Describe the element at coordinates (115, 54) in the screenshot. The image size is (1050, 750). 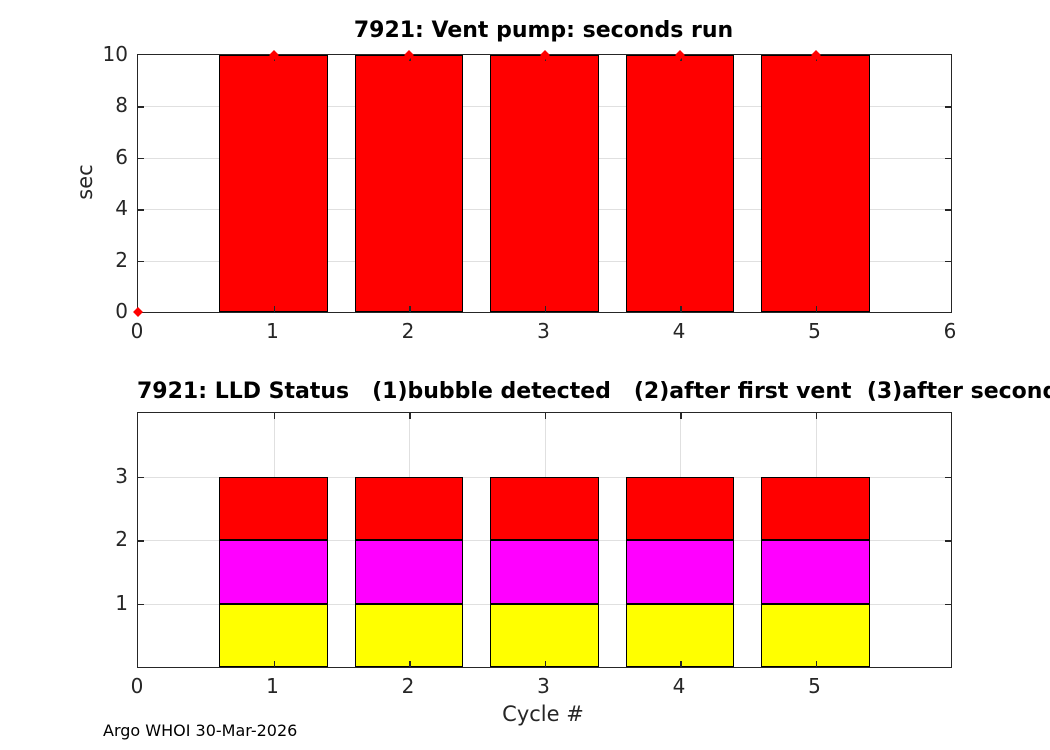
I see `y-tick-label: 10` at that location.